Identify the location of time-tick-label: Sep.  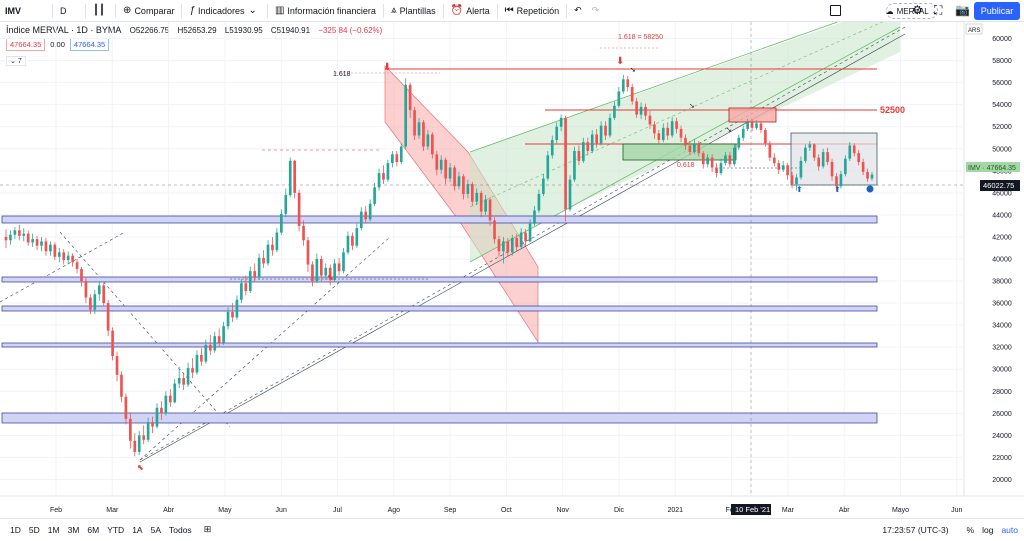
(450, 510).